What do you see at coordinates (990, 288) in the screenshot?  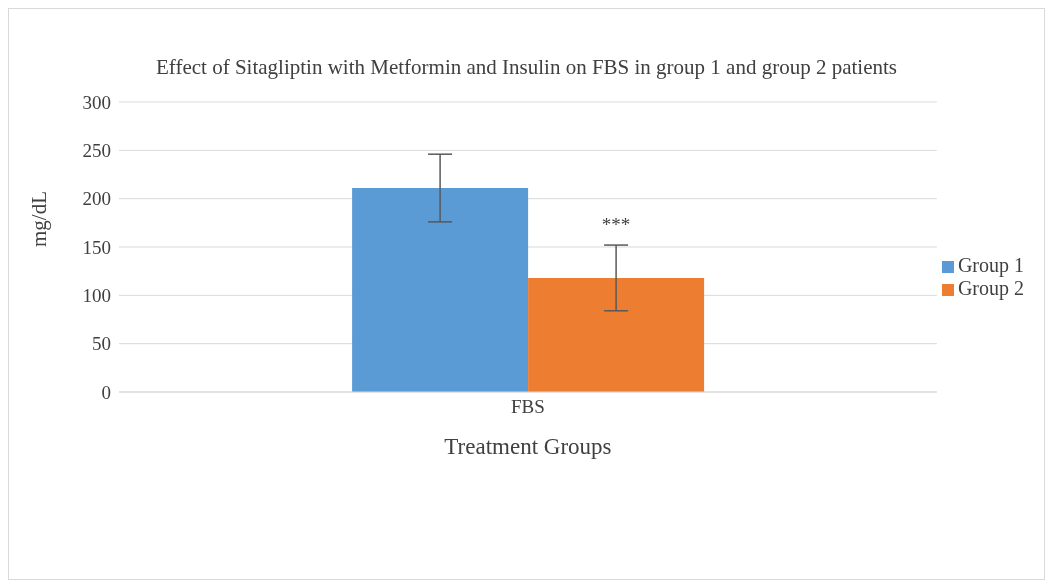 I see `legend-label: Group 2` at bounding box center [990, 288].